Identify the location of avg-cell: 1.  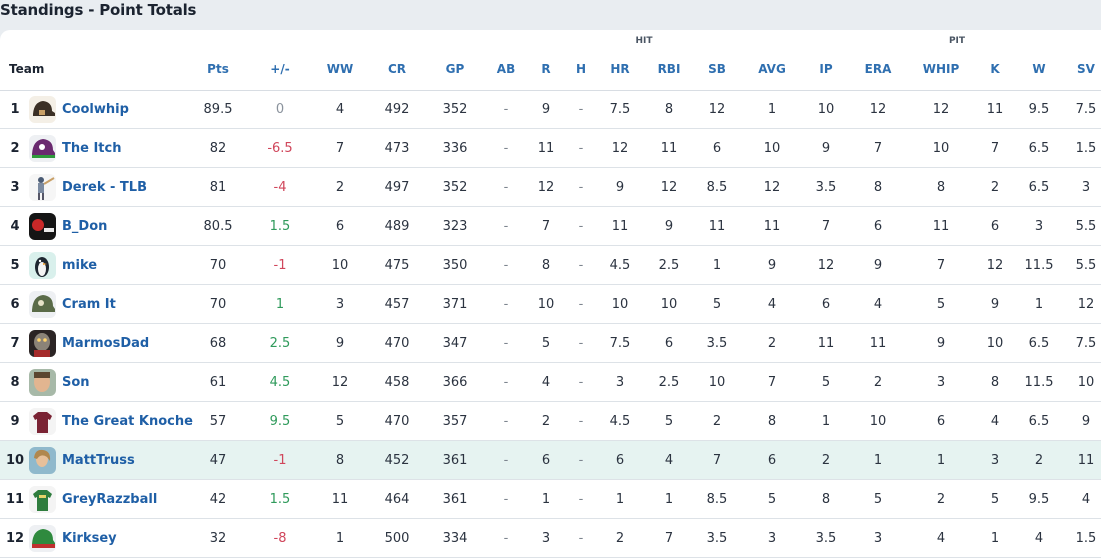
(772, 109).